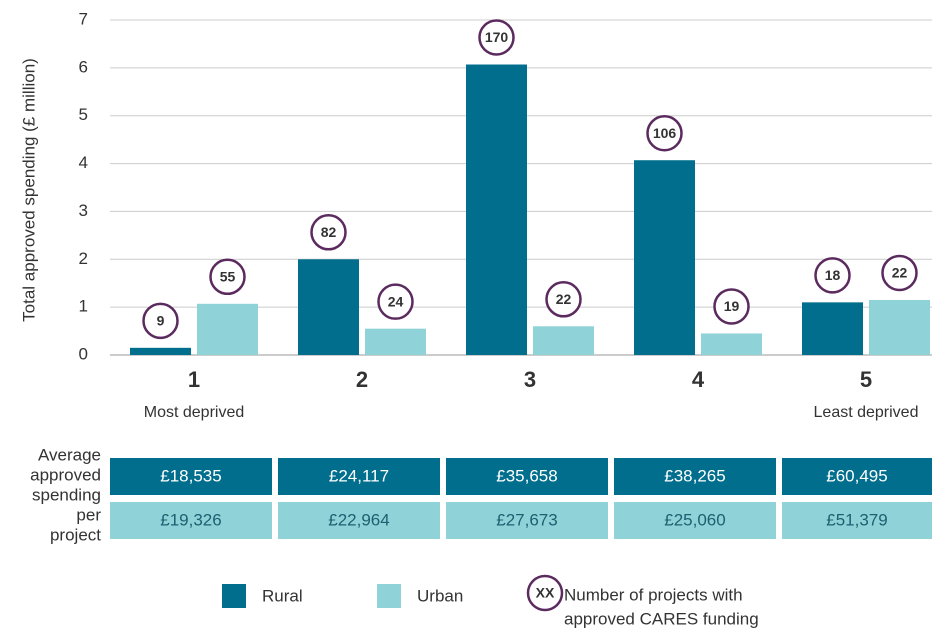 This screenshot has height=631, width=941. I want to click on table-value: £38,265, so click(694, 475).